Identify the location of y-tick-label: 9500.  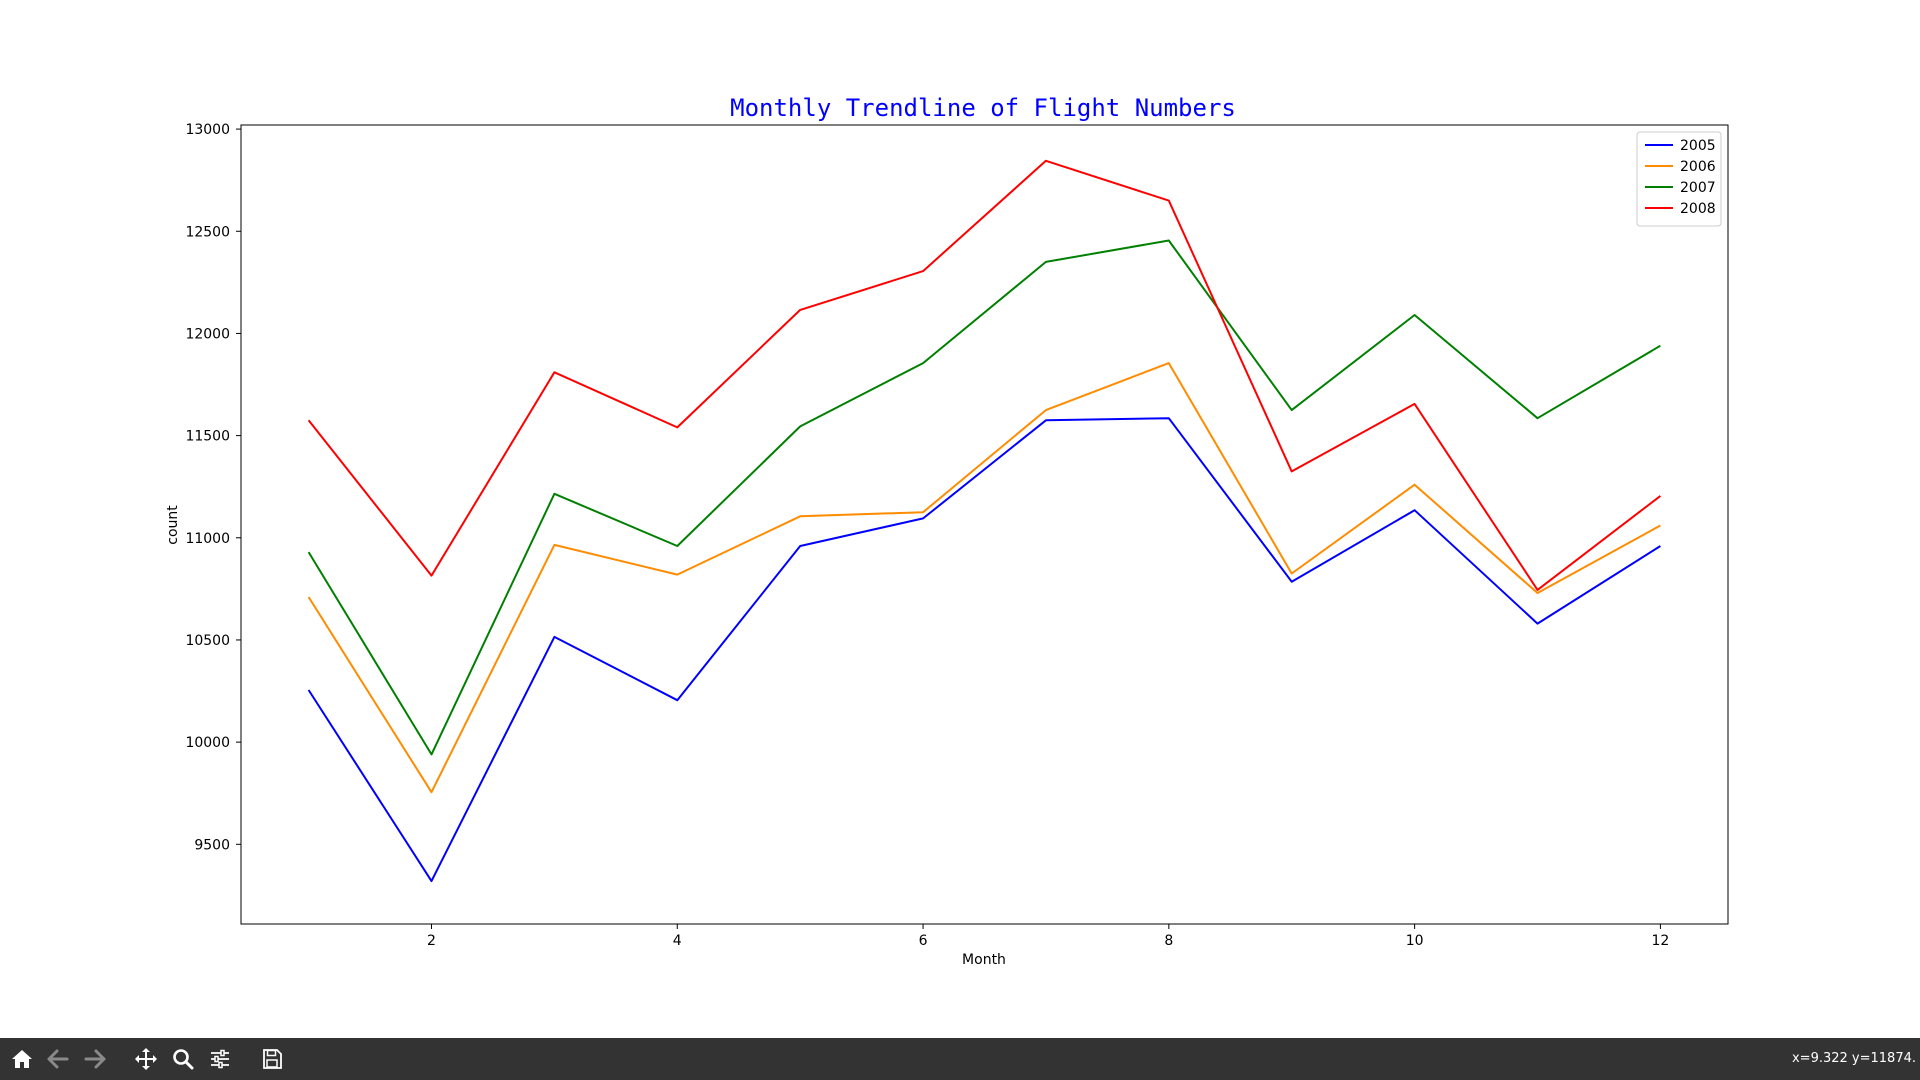
(212, 845).